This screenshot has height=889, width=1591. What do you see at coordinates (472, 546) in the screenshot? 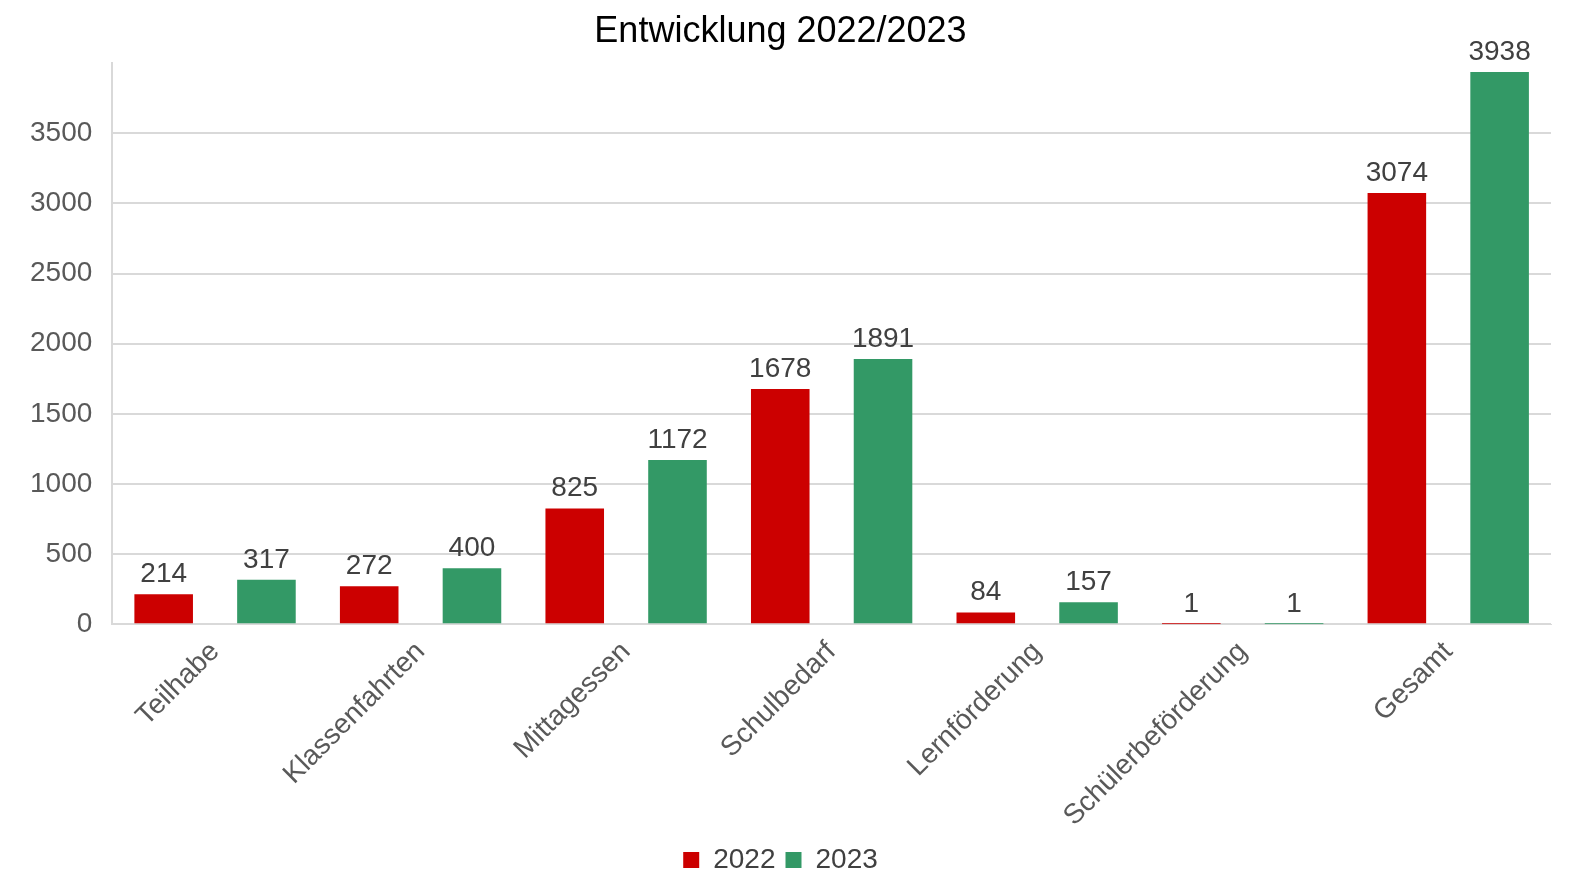
I see `data-label: 400` at bounding box center [472, 546].